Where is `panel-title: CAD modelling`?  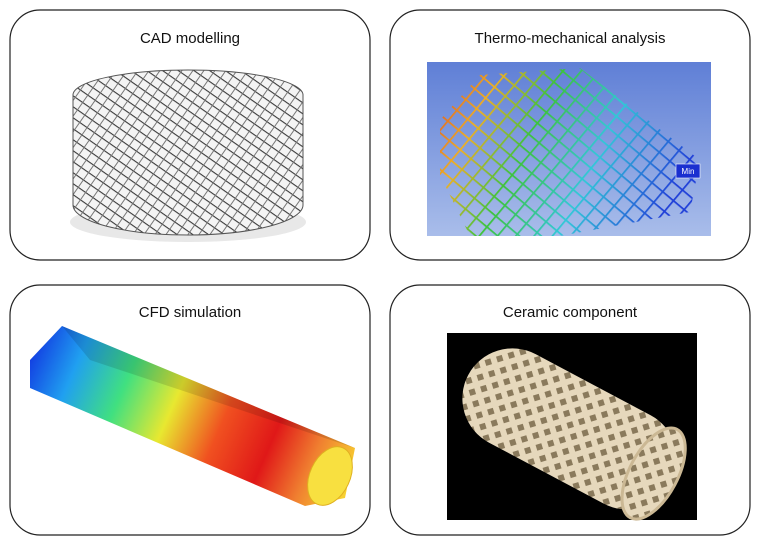
panel-title: CAD modelling is located at coordinates (190, 38).